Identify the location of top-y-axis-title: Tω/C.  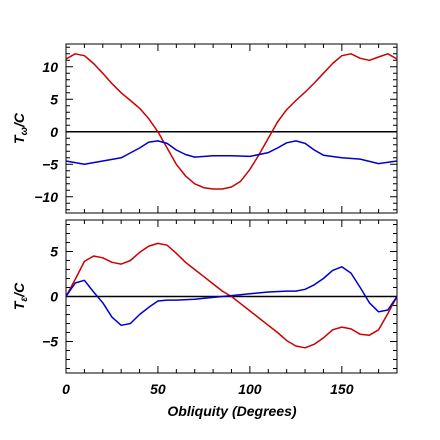
(20, 128).